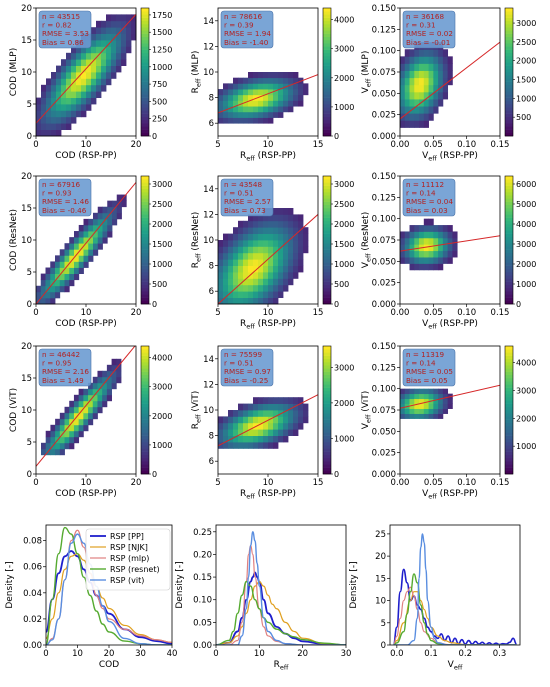  What do you see at coordinates (154, 136) in the screenshot?
I see `colorbar-tick-label: 0` at bounding box center [154, 136].